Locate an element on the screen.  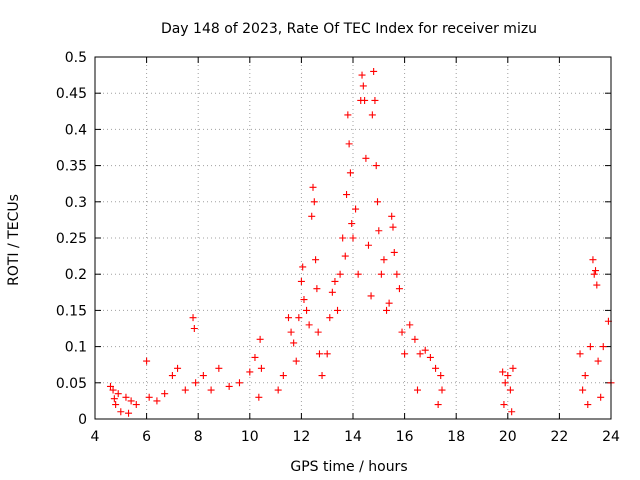
x-tick-label: 24 is located at coordinates (611, 437).